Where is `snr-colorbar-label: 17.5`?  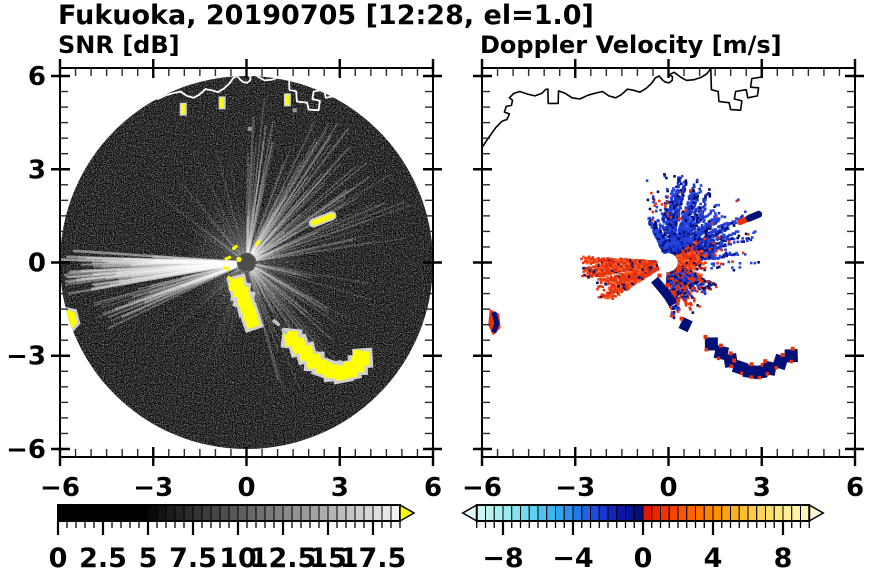 snr-colorbar-label: 17.5 is located at coordinates (373, 556).